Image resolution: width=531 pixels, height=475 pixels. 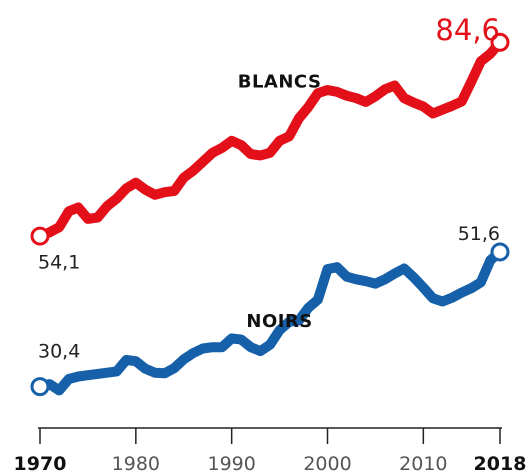 What do you see at coordinates (59, 351) in the screenshot?
I see `start-value-label: 30,4` at bounding box center [59, 351].